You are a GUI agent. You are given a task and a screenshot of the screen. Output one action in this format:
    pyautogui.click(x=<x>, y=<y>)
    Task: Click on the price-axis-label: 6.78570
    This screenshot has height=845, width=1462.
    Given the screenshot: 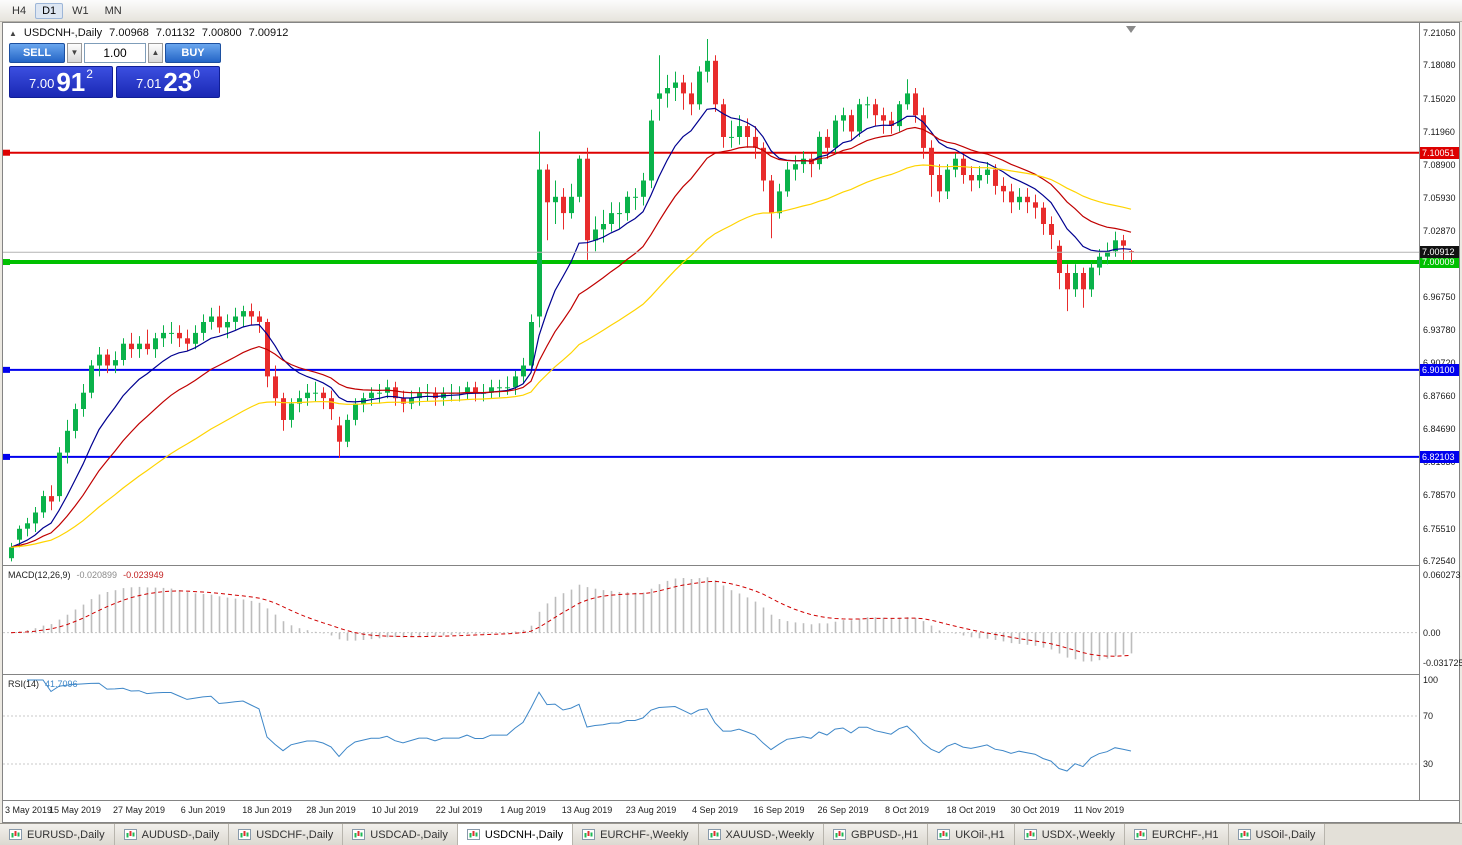 What is the action you would take?
    pyautogui.click(x=1439, y=495)
    